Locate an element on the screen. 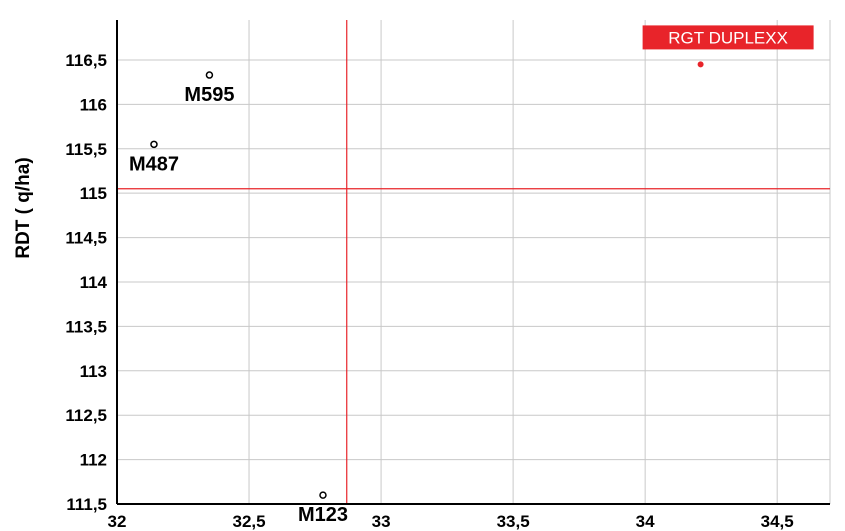 This screenshot has height=531, width=845. point-label: M487 is located at coordinates (154, 164).